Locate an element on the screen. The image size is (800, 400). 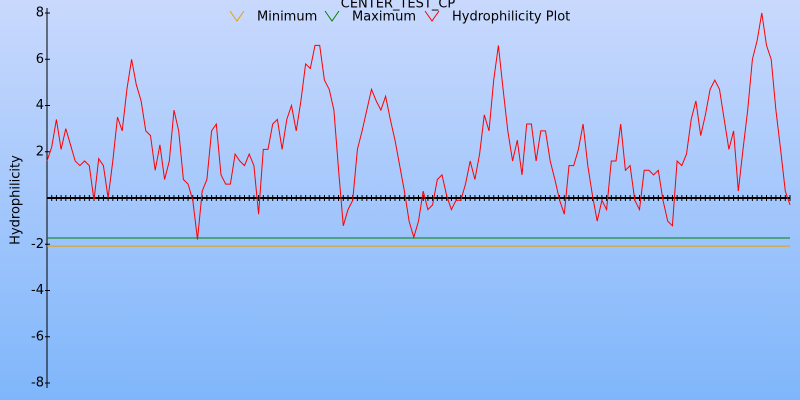
y-tick-label: -4 is located at coordinates (37, 290).